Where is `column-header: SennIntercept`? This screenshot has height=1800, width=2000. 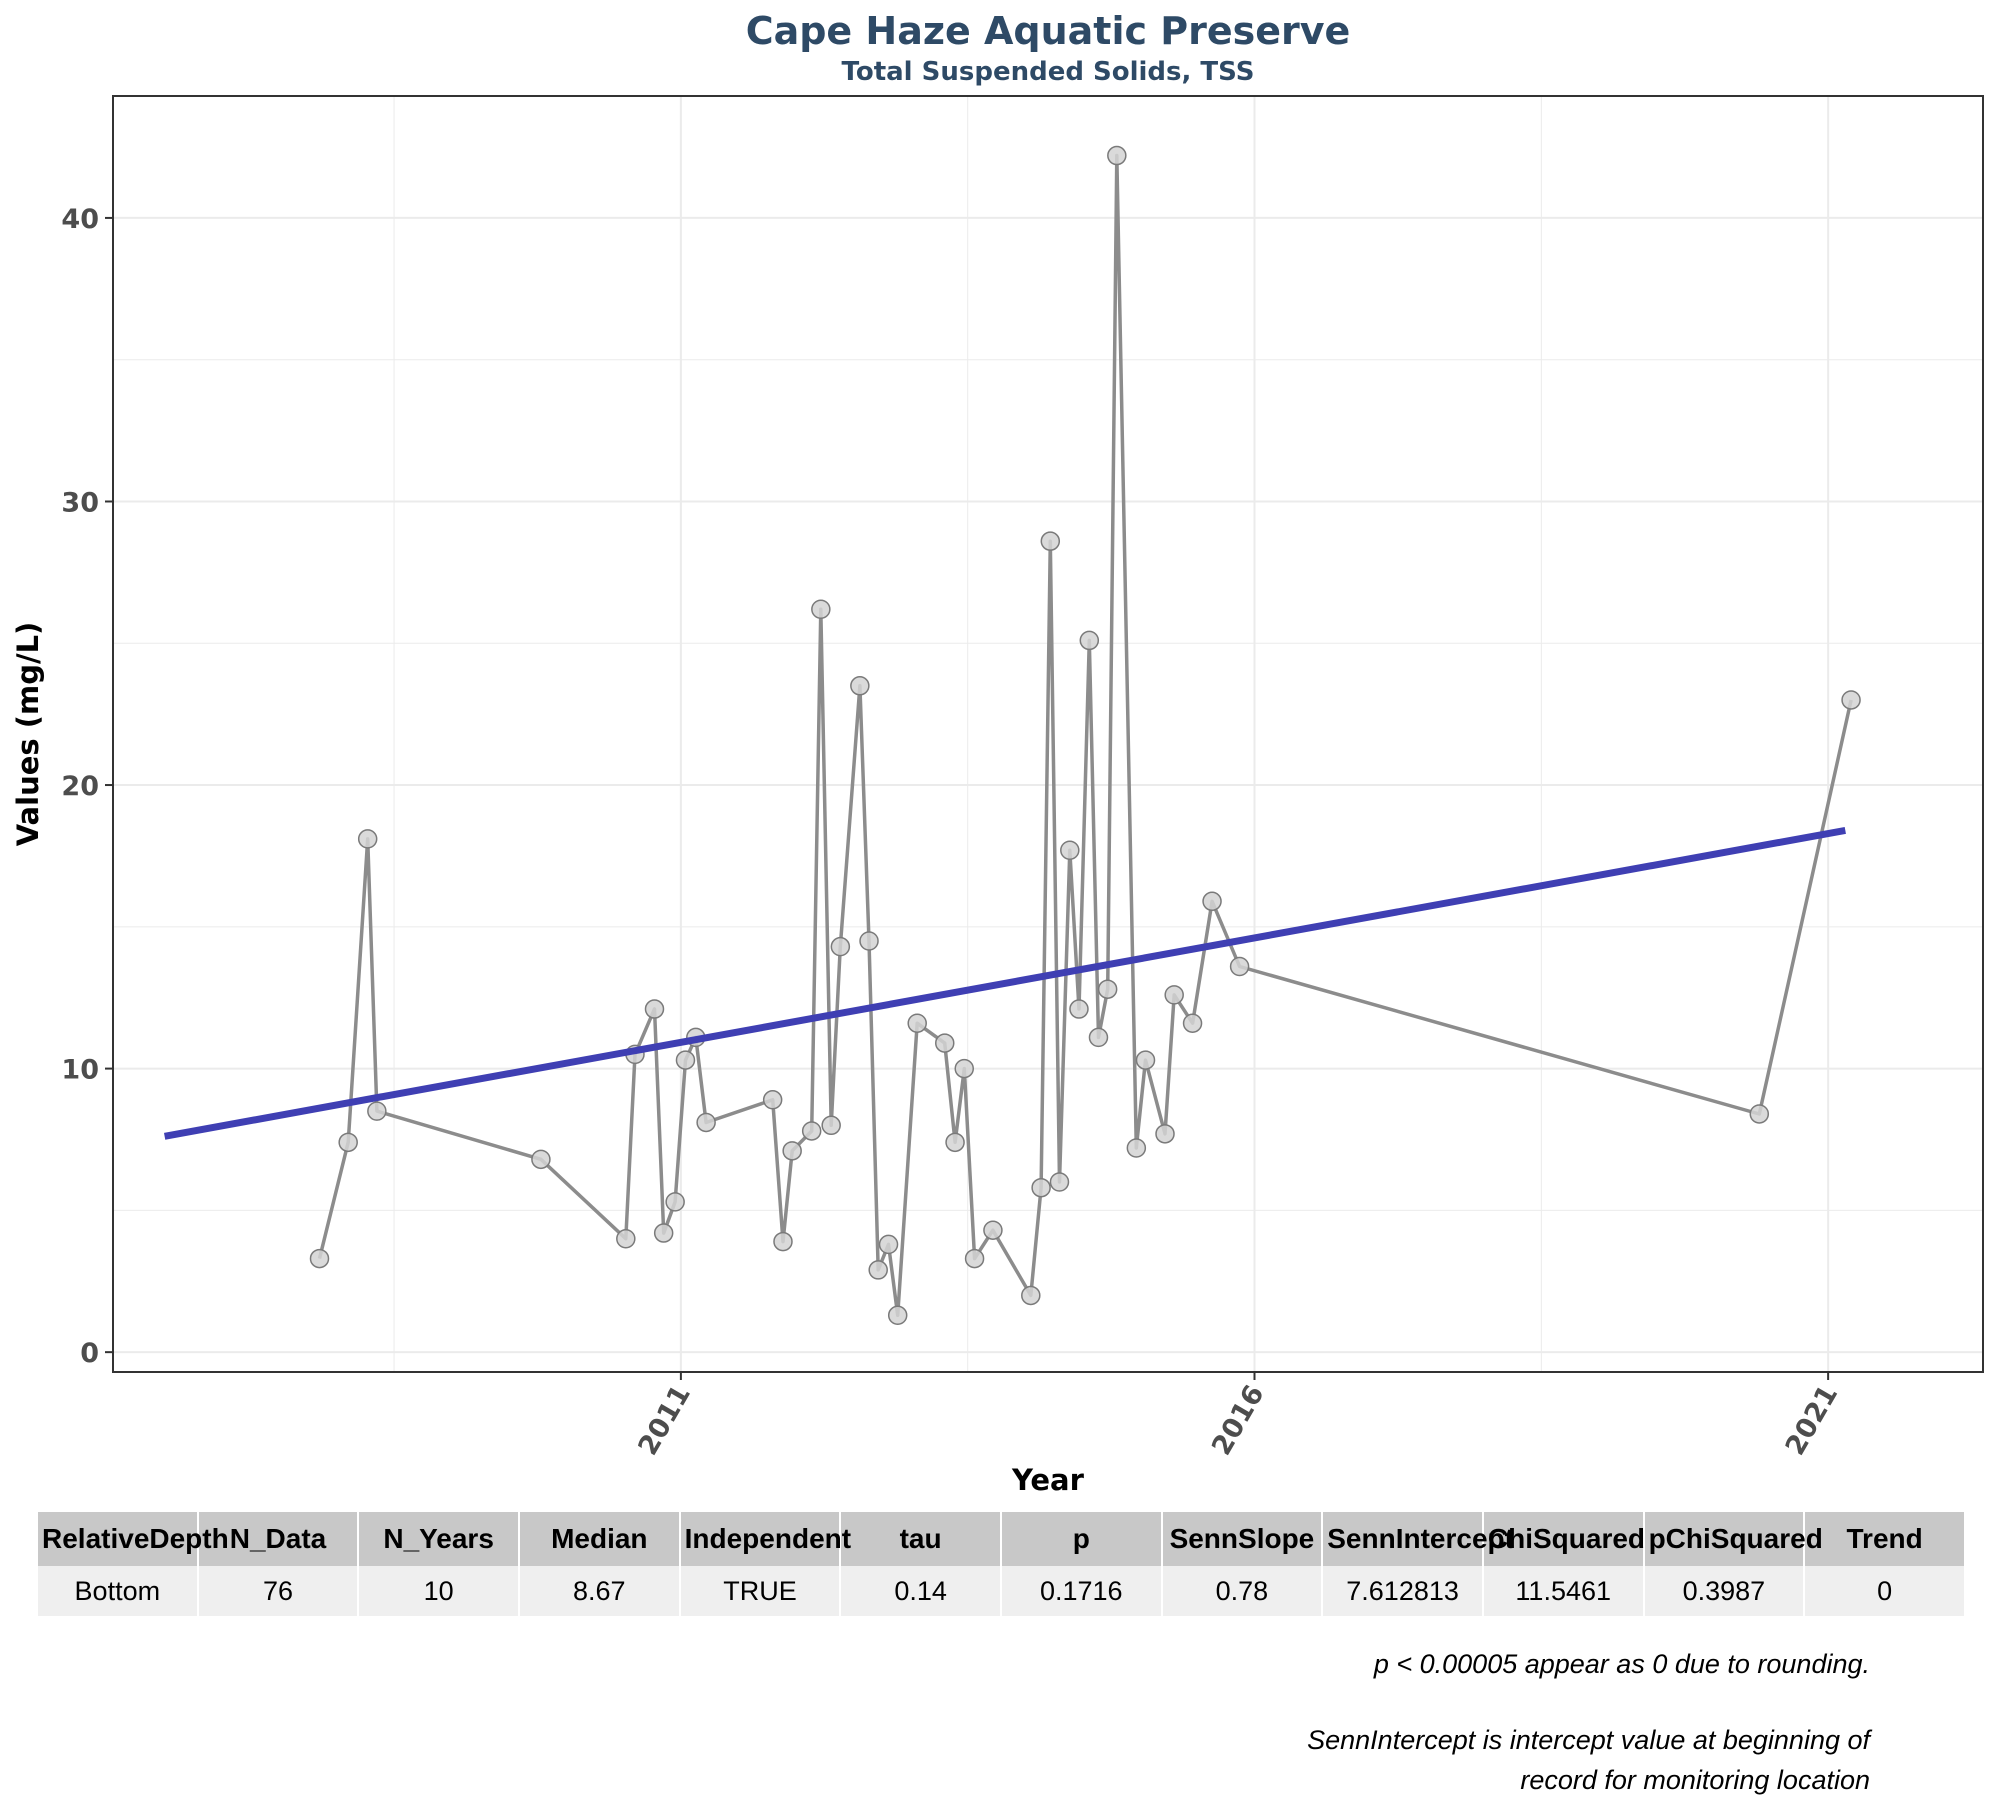 column-header: SennIntercept is located at coordinates (1418, 1539).